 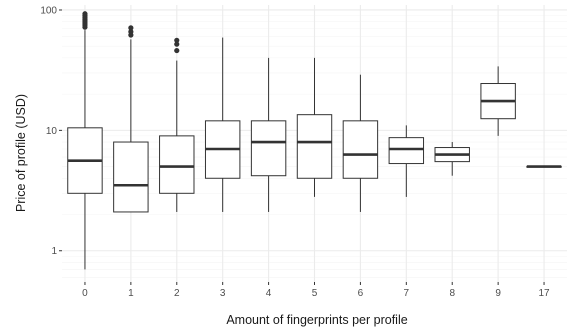 I want to click on x-axis-title: Amount of fingerprints per profile, so click(x=316, y=320).